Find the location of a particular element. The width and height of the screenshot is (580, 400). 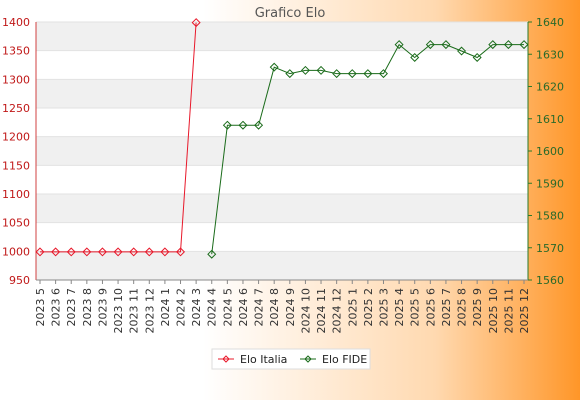

x-tick-label: 2023 8 is located at coordinates (87, 307).